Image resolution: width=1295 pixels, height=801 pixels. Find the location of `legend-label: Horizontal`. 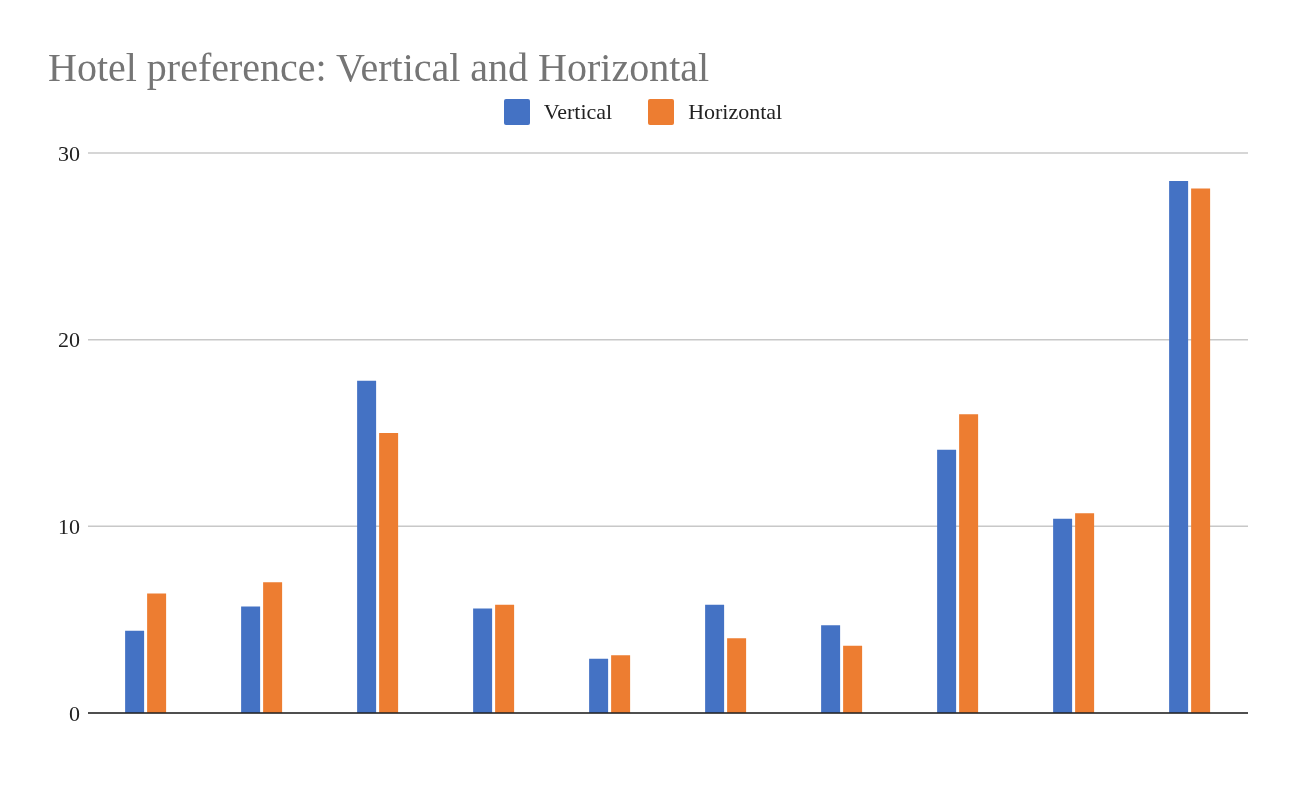

legend-label: Horizontal is located at coordinates (735, 112).